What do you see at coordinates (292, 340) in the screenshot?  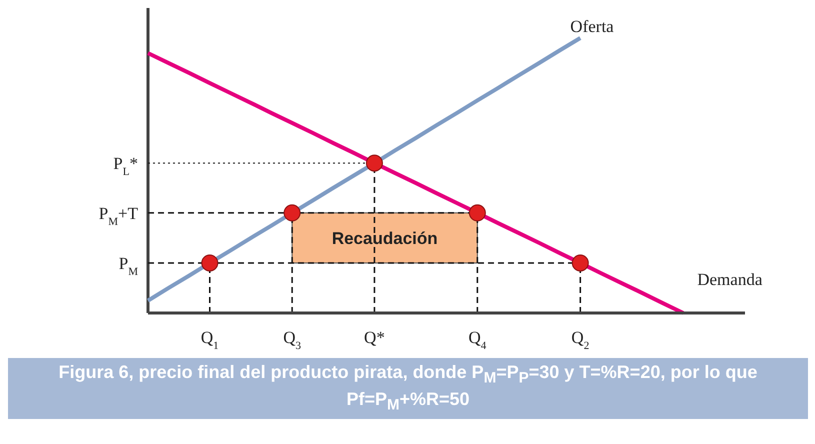 I see `x-tick-label: Q$_{3}$` at bounding box center [292, 340].